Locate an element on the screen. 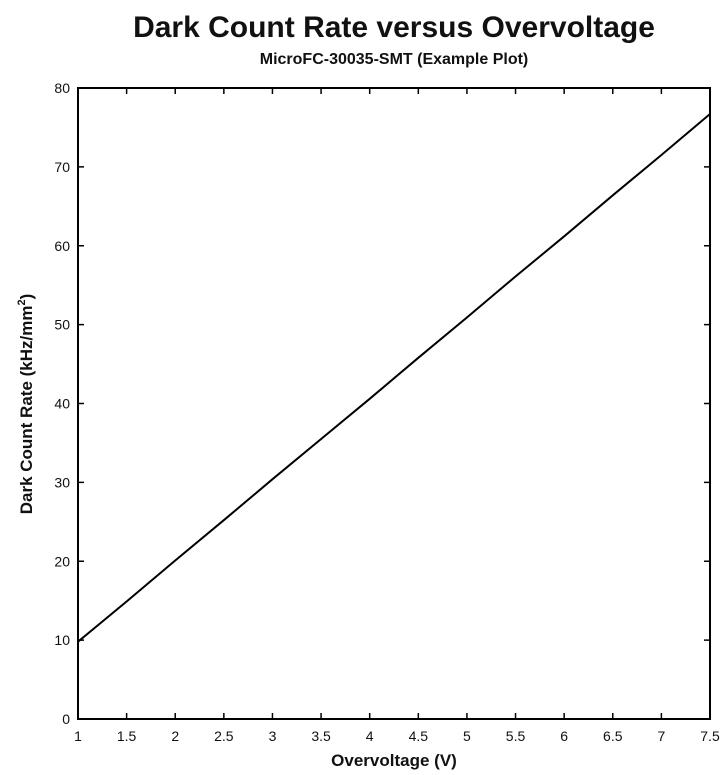 The width and height of the screenshot is (723, 775). y-tick-label: 40 is located at coordinates (62, 404).